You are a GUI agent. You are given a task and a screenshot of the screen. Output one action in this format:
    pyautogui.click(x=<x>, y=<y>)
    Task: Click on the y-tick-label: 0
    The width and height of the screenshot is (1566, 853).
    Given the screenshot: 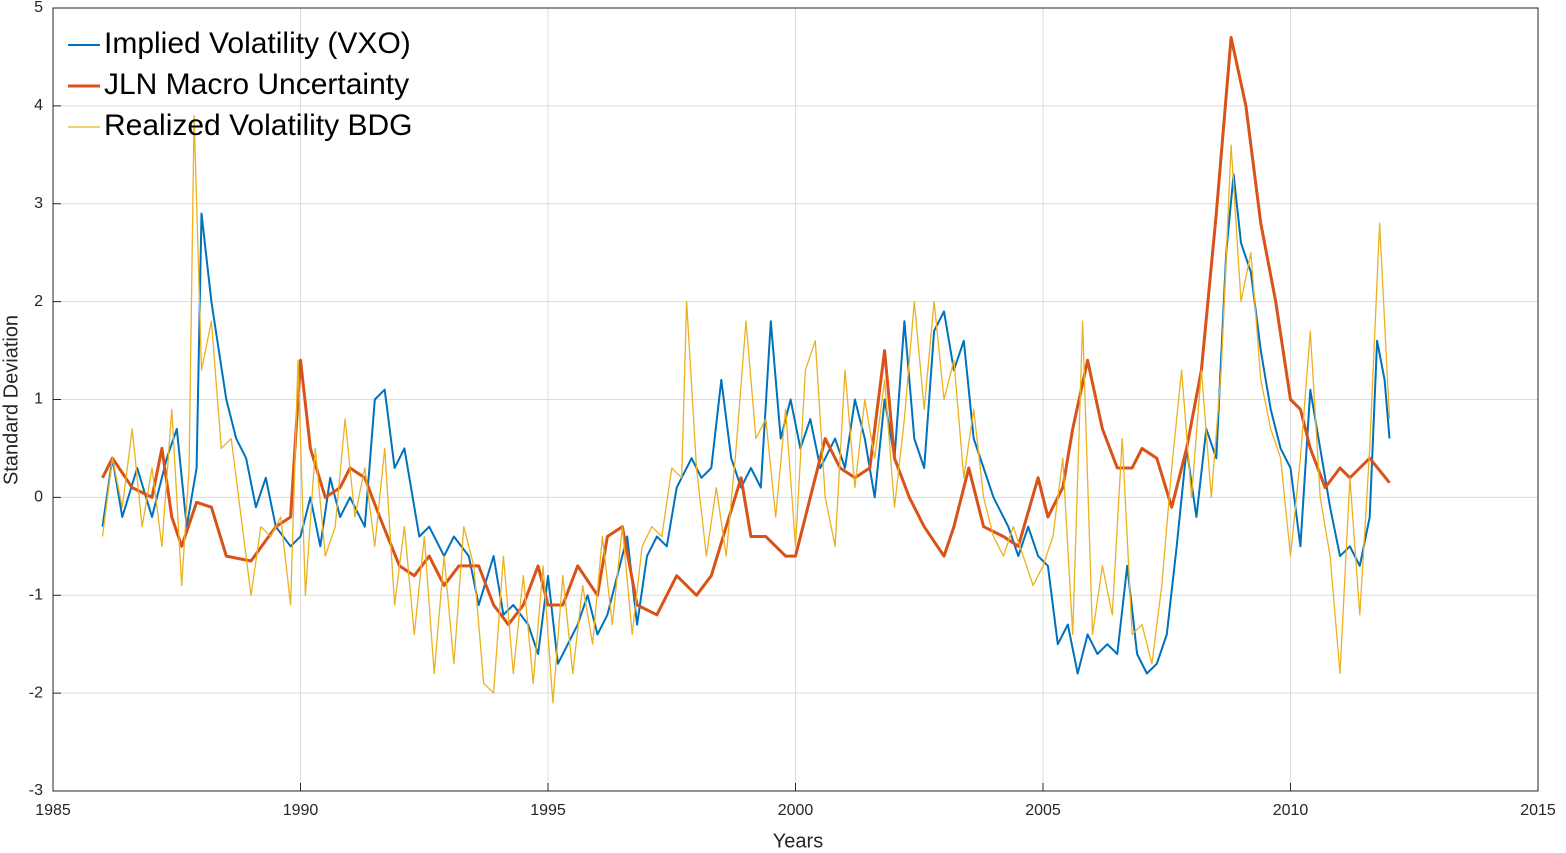 What is the action you would take?
    pyautogui.click(x=38, y=497)
    